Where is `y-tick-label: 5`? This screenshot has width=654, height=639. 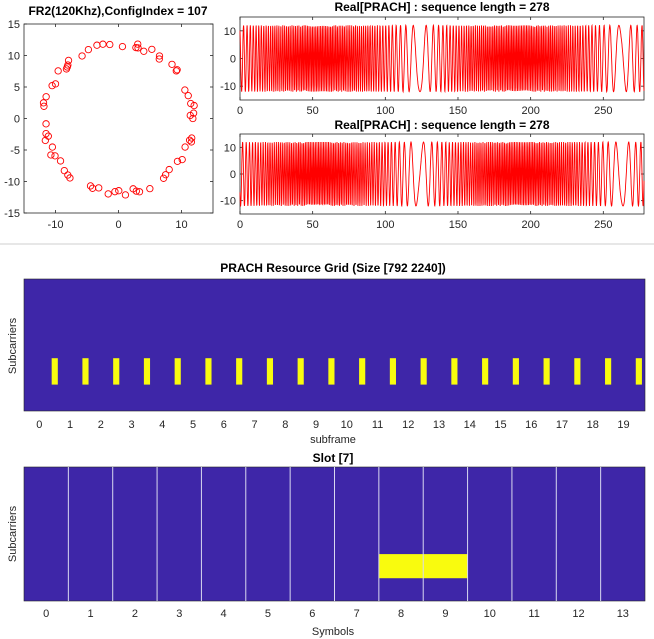
y-tick-label: 5 is located at coordinates (17, 88).